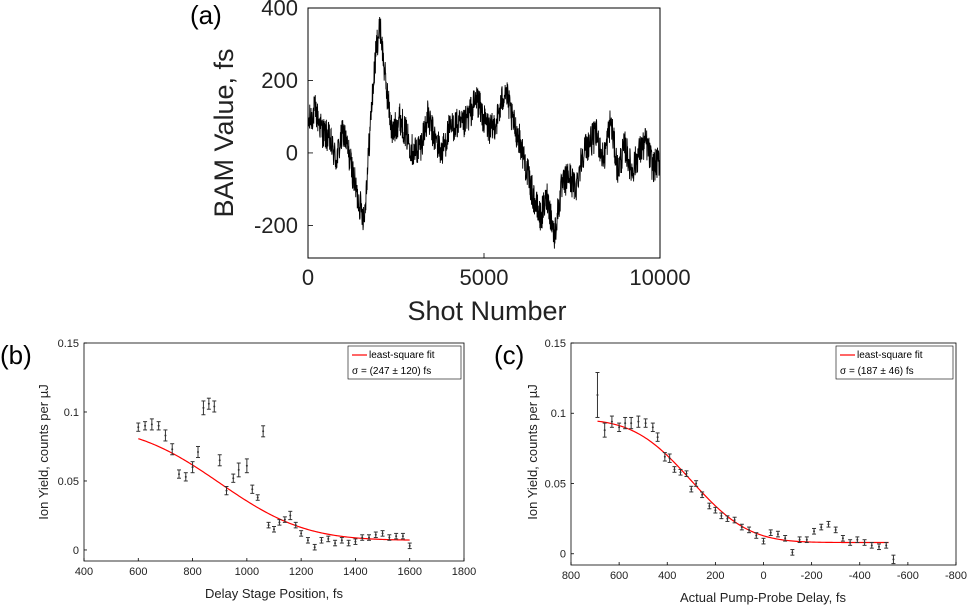 The image size is (978, 606). I want to click on y-tick-label: 0.05, so click(68, 482).